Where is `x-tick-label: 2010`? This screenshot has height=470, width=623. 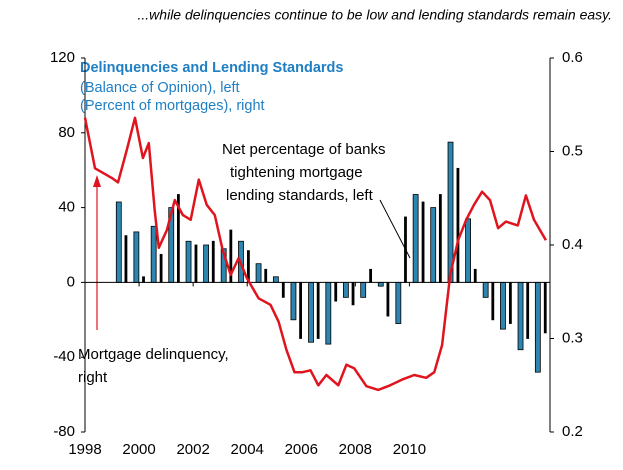 x-tick-label: 2010 is located at coordinates (409, 449).